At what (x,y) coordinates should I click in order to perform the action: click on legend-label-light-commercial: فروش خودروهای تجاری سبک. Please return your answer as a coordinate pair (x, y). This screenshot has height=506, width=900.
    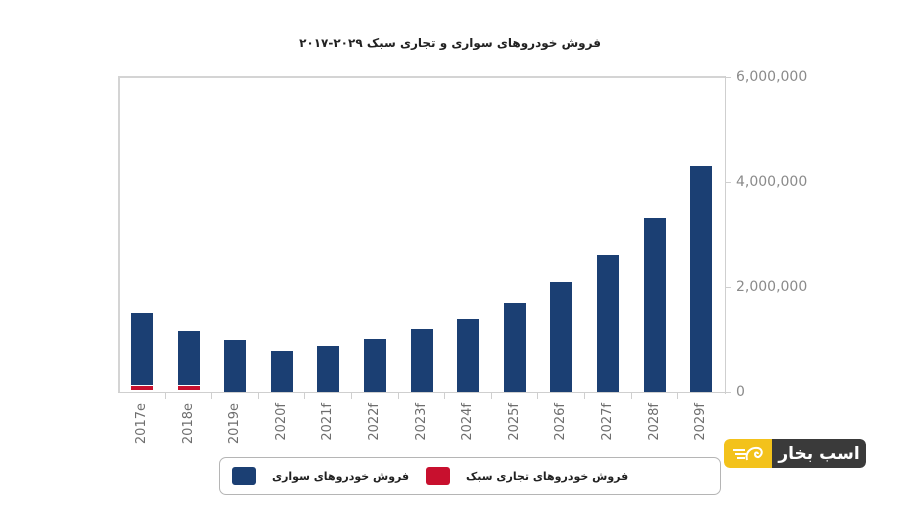
    Looking at the image, I should click on (547, 476).